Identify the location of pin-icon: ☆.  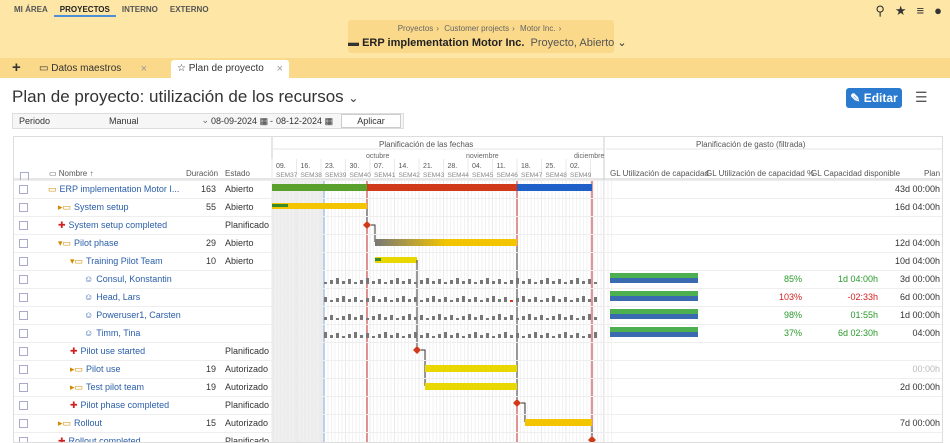
(183, 68).